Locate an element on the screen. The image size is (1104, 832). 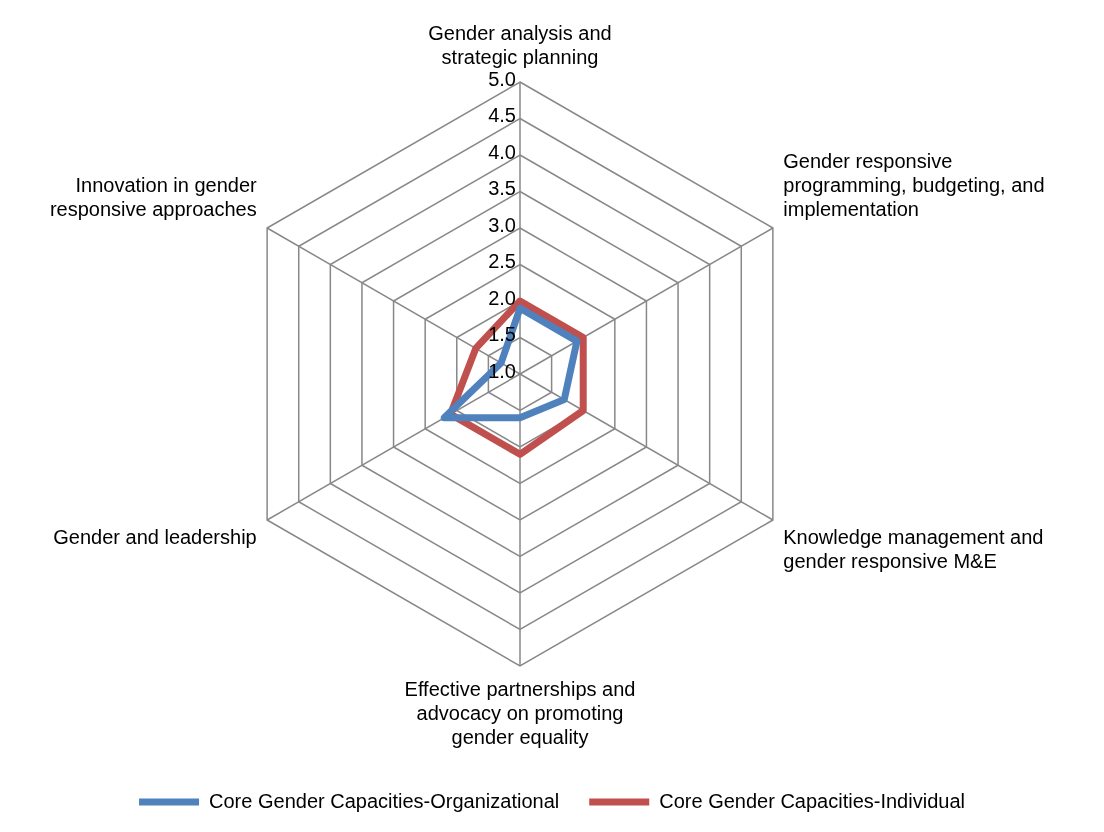
spoke-label: Innovation in gender responsive approaches is located at coordinates (153, 196).